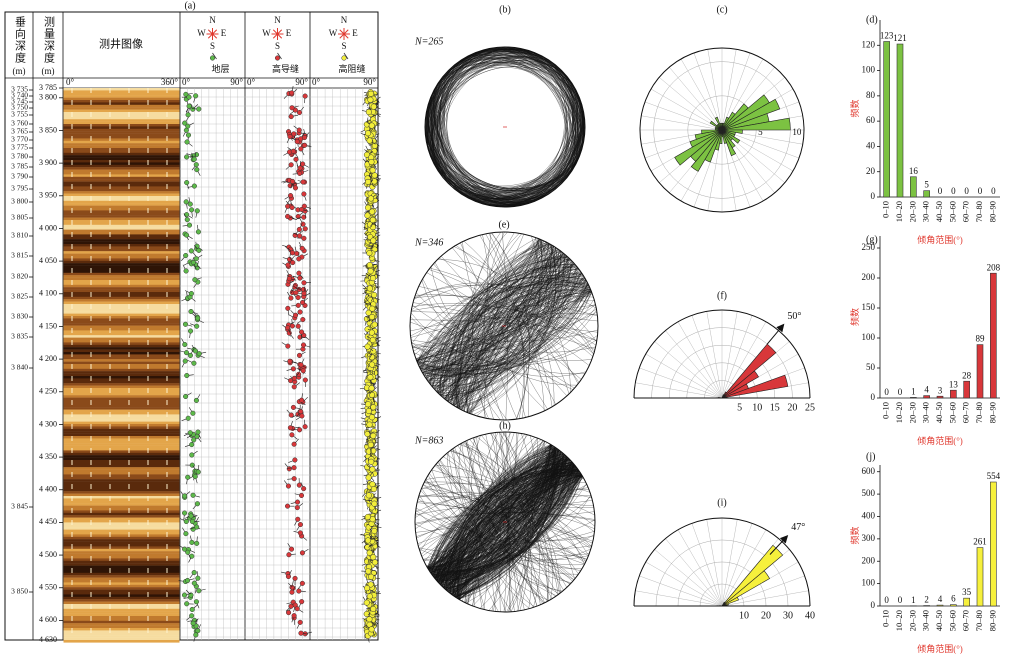 This screenshot has height=663, width=1014. What do you see at coordinates (940, 239) in the screenshot?
I see `x-axis-label: 倾角范围(°)` at bounding box center [940, 239].